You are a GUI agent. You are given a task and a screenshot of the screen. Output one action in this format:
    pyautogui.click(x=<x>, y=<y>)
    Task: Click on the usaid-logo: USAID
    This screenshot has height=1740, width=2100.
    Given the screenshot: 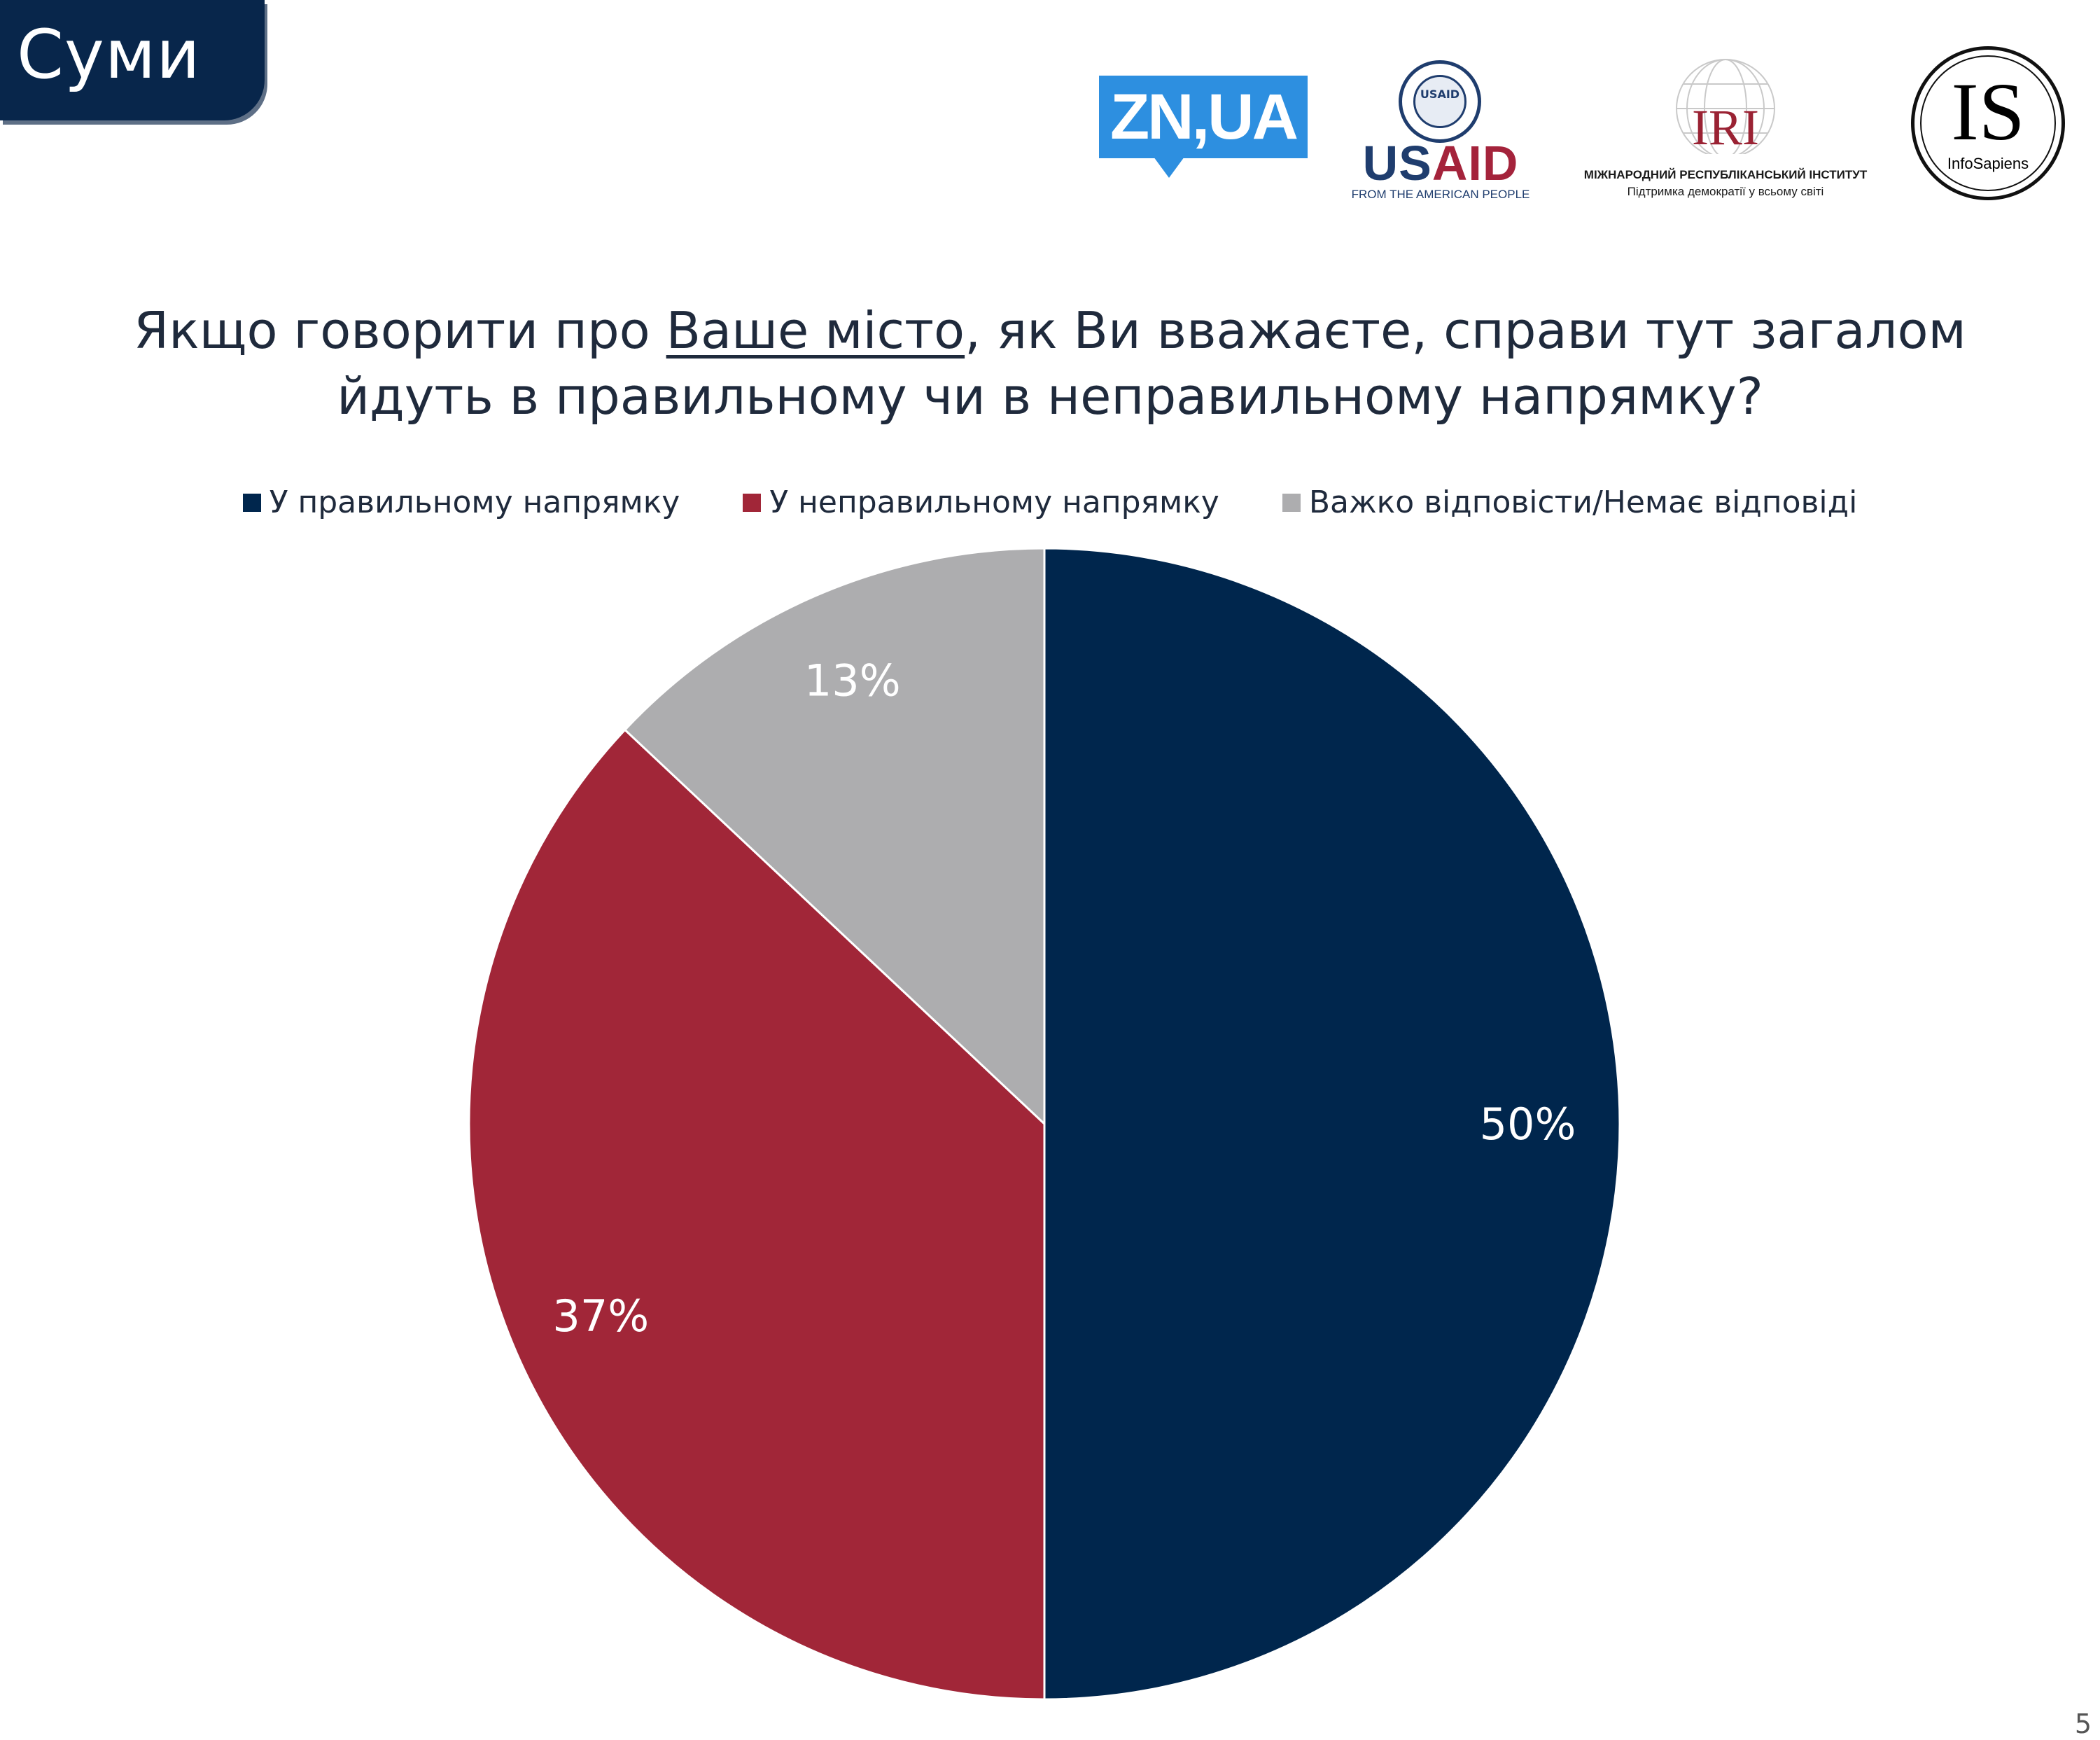 What is the action you would take?
    pyautogui.click(x=1440, y=163)
    